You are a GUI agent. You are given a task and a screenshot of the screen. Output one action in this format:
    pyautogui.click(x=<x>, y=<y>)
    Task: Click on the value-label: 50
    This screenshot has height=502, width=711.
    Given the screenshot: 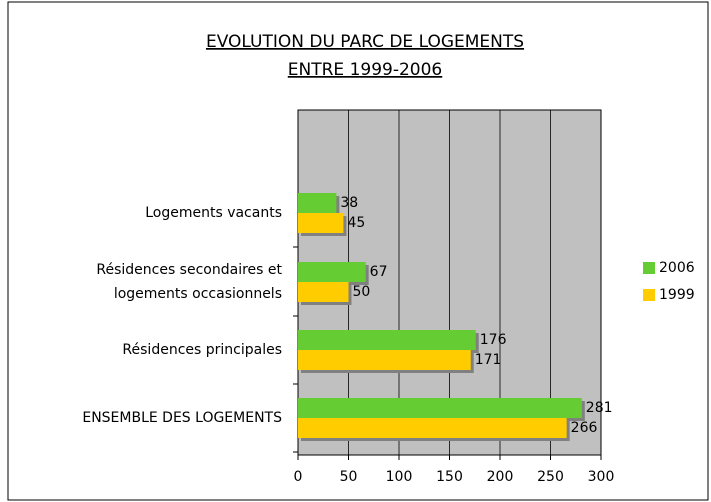 What is the action you would take?
    pyautogui.click(x=362, y=292)
    